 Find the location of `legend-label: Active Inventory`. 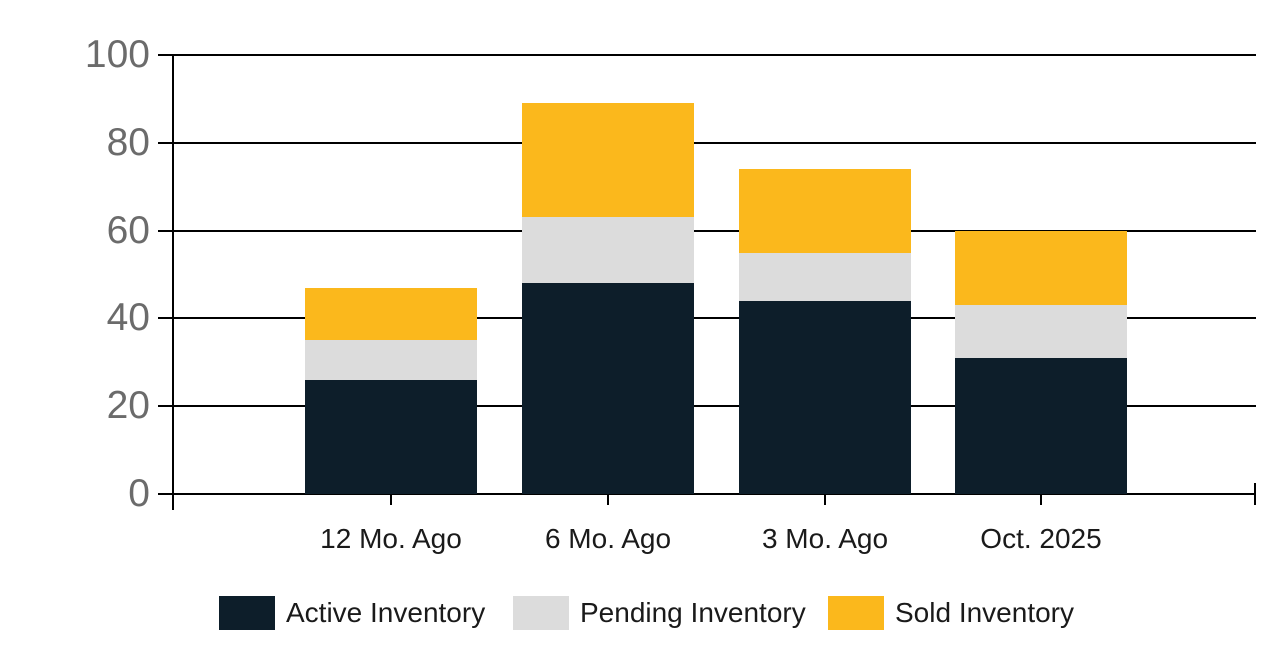

legend-label: Active Inventory is located at coordinates (386, 612).